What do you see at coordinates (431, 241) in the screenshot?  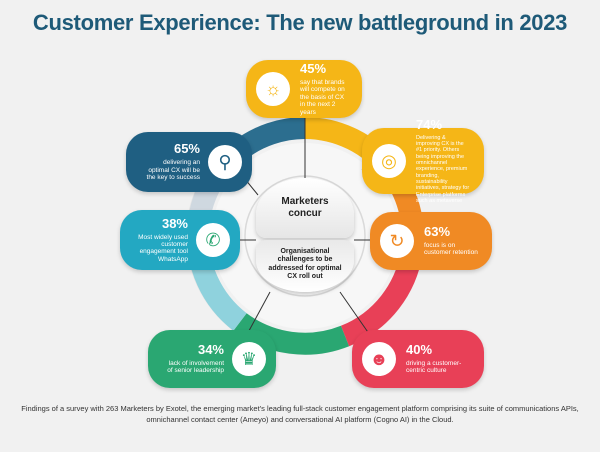 I see `card-63-percent: ↻ 63% focus is on customer retention` at bounding box center [431, 241].